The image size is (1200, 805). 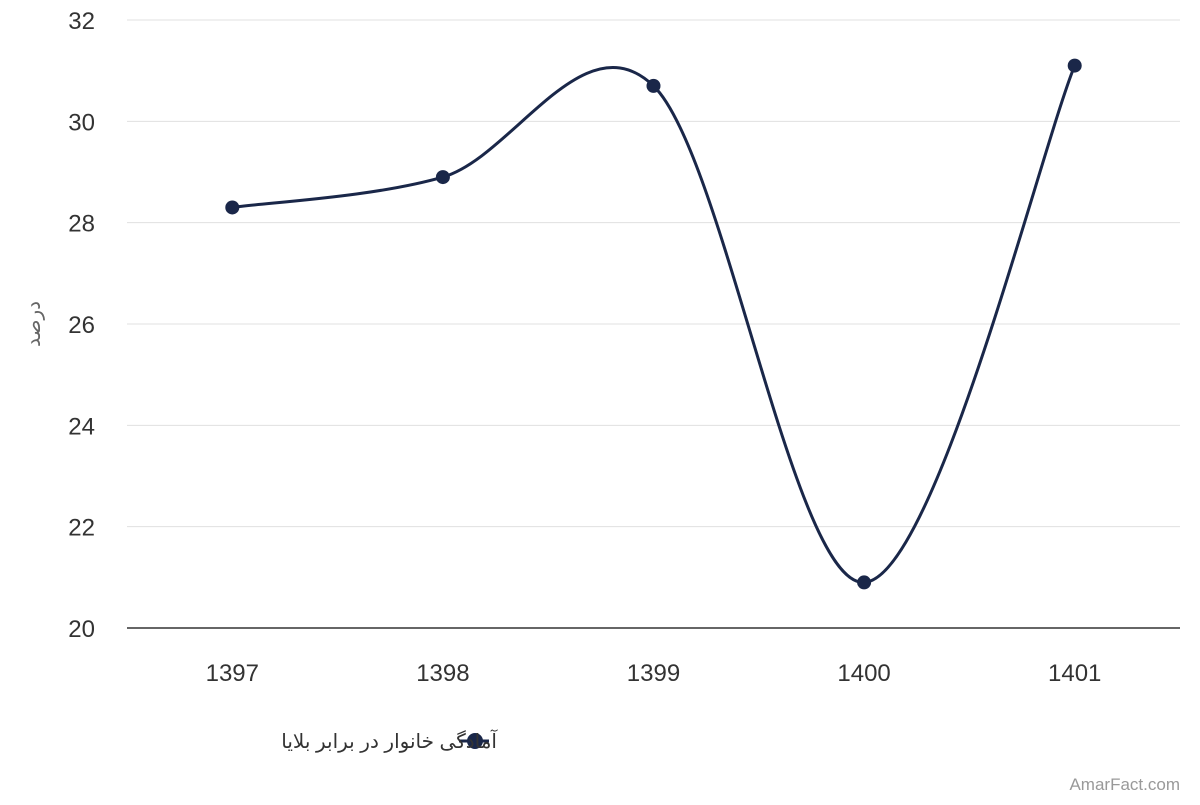 I want to click on y-tick-label: 24, so click(x=81, y=426).